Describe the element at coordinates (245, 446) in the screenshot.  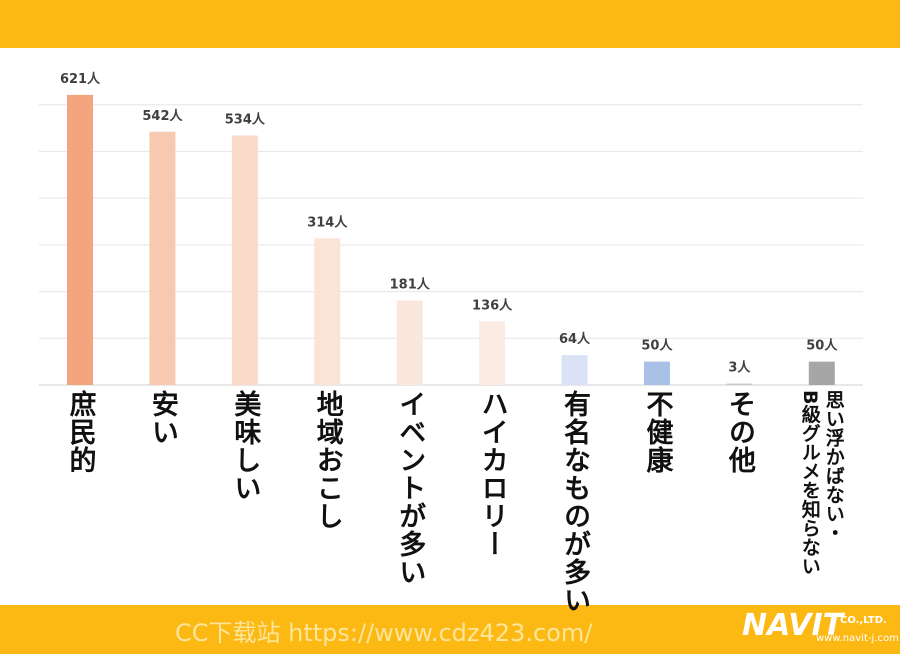
I see `x-tick-label: 美味しい` at that location.